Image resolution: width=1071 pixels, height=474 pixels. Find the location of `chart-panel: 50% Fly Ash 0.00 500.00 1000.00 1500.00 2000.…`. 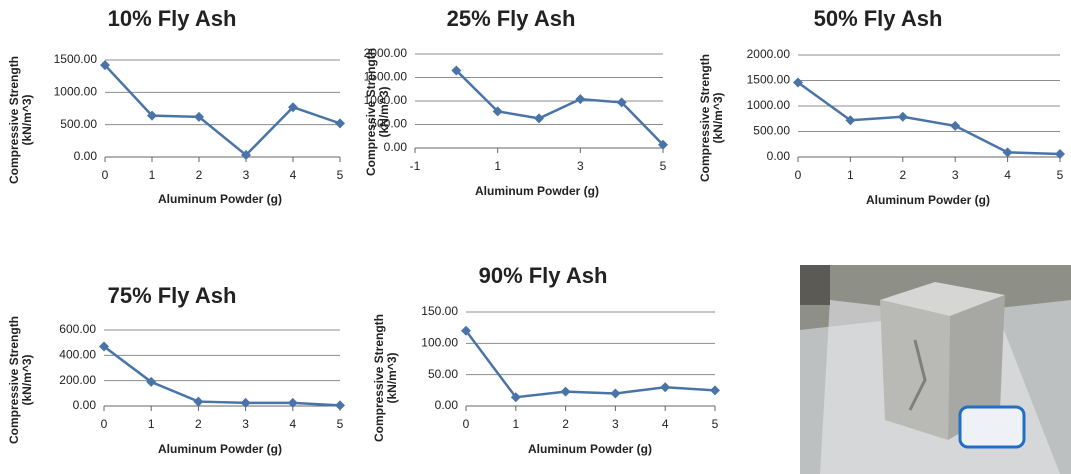

chart-panel: 50% Fly Ash 0.00 500.00 1000.00 1500.00 2000.… is located at coordinates (881, 106).